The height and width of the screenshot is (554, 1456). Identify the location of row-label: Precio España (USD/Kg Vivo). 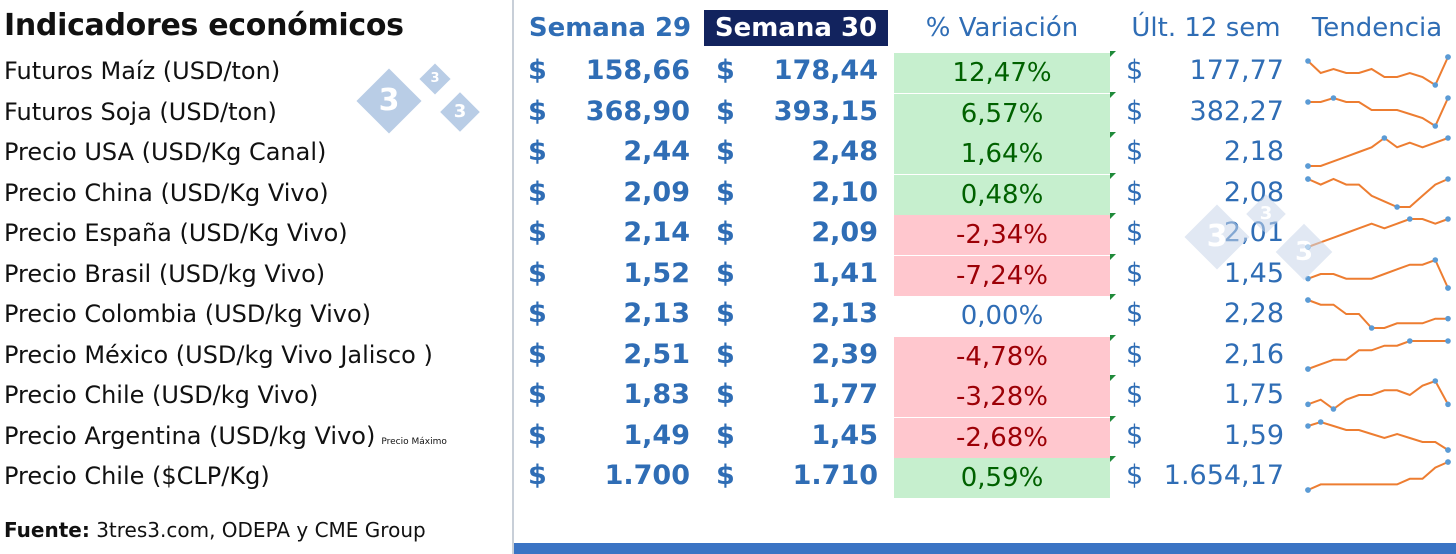
(176, 233).